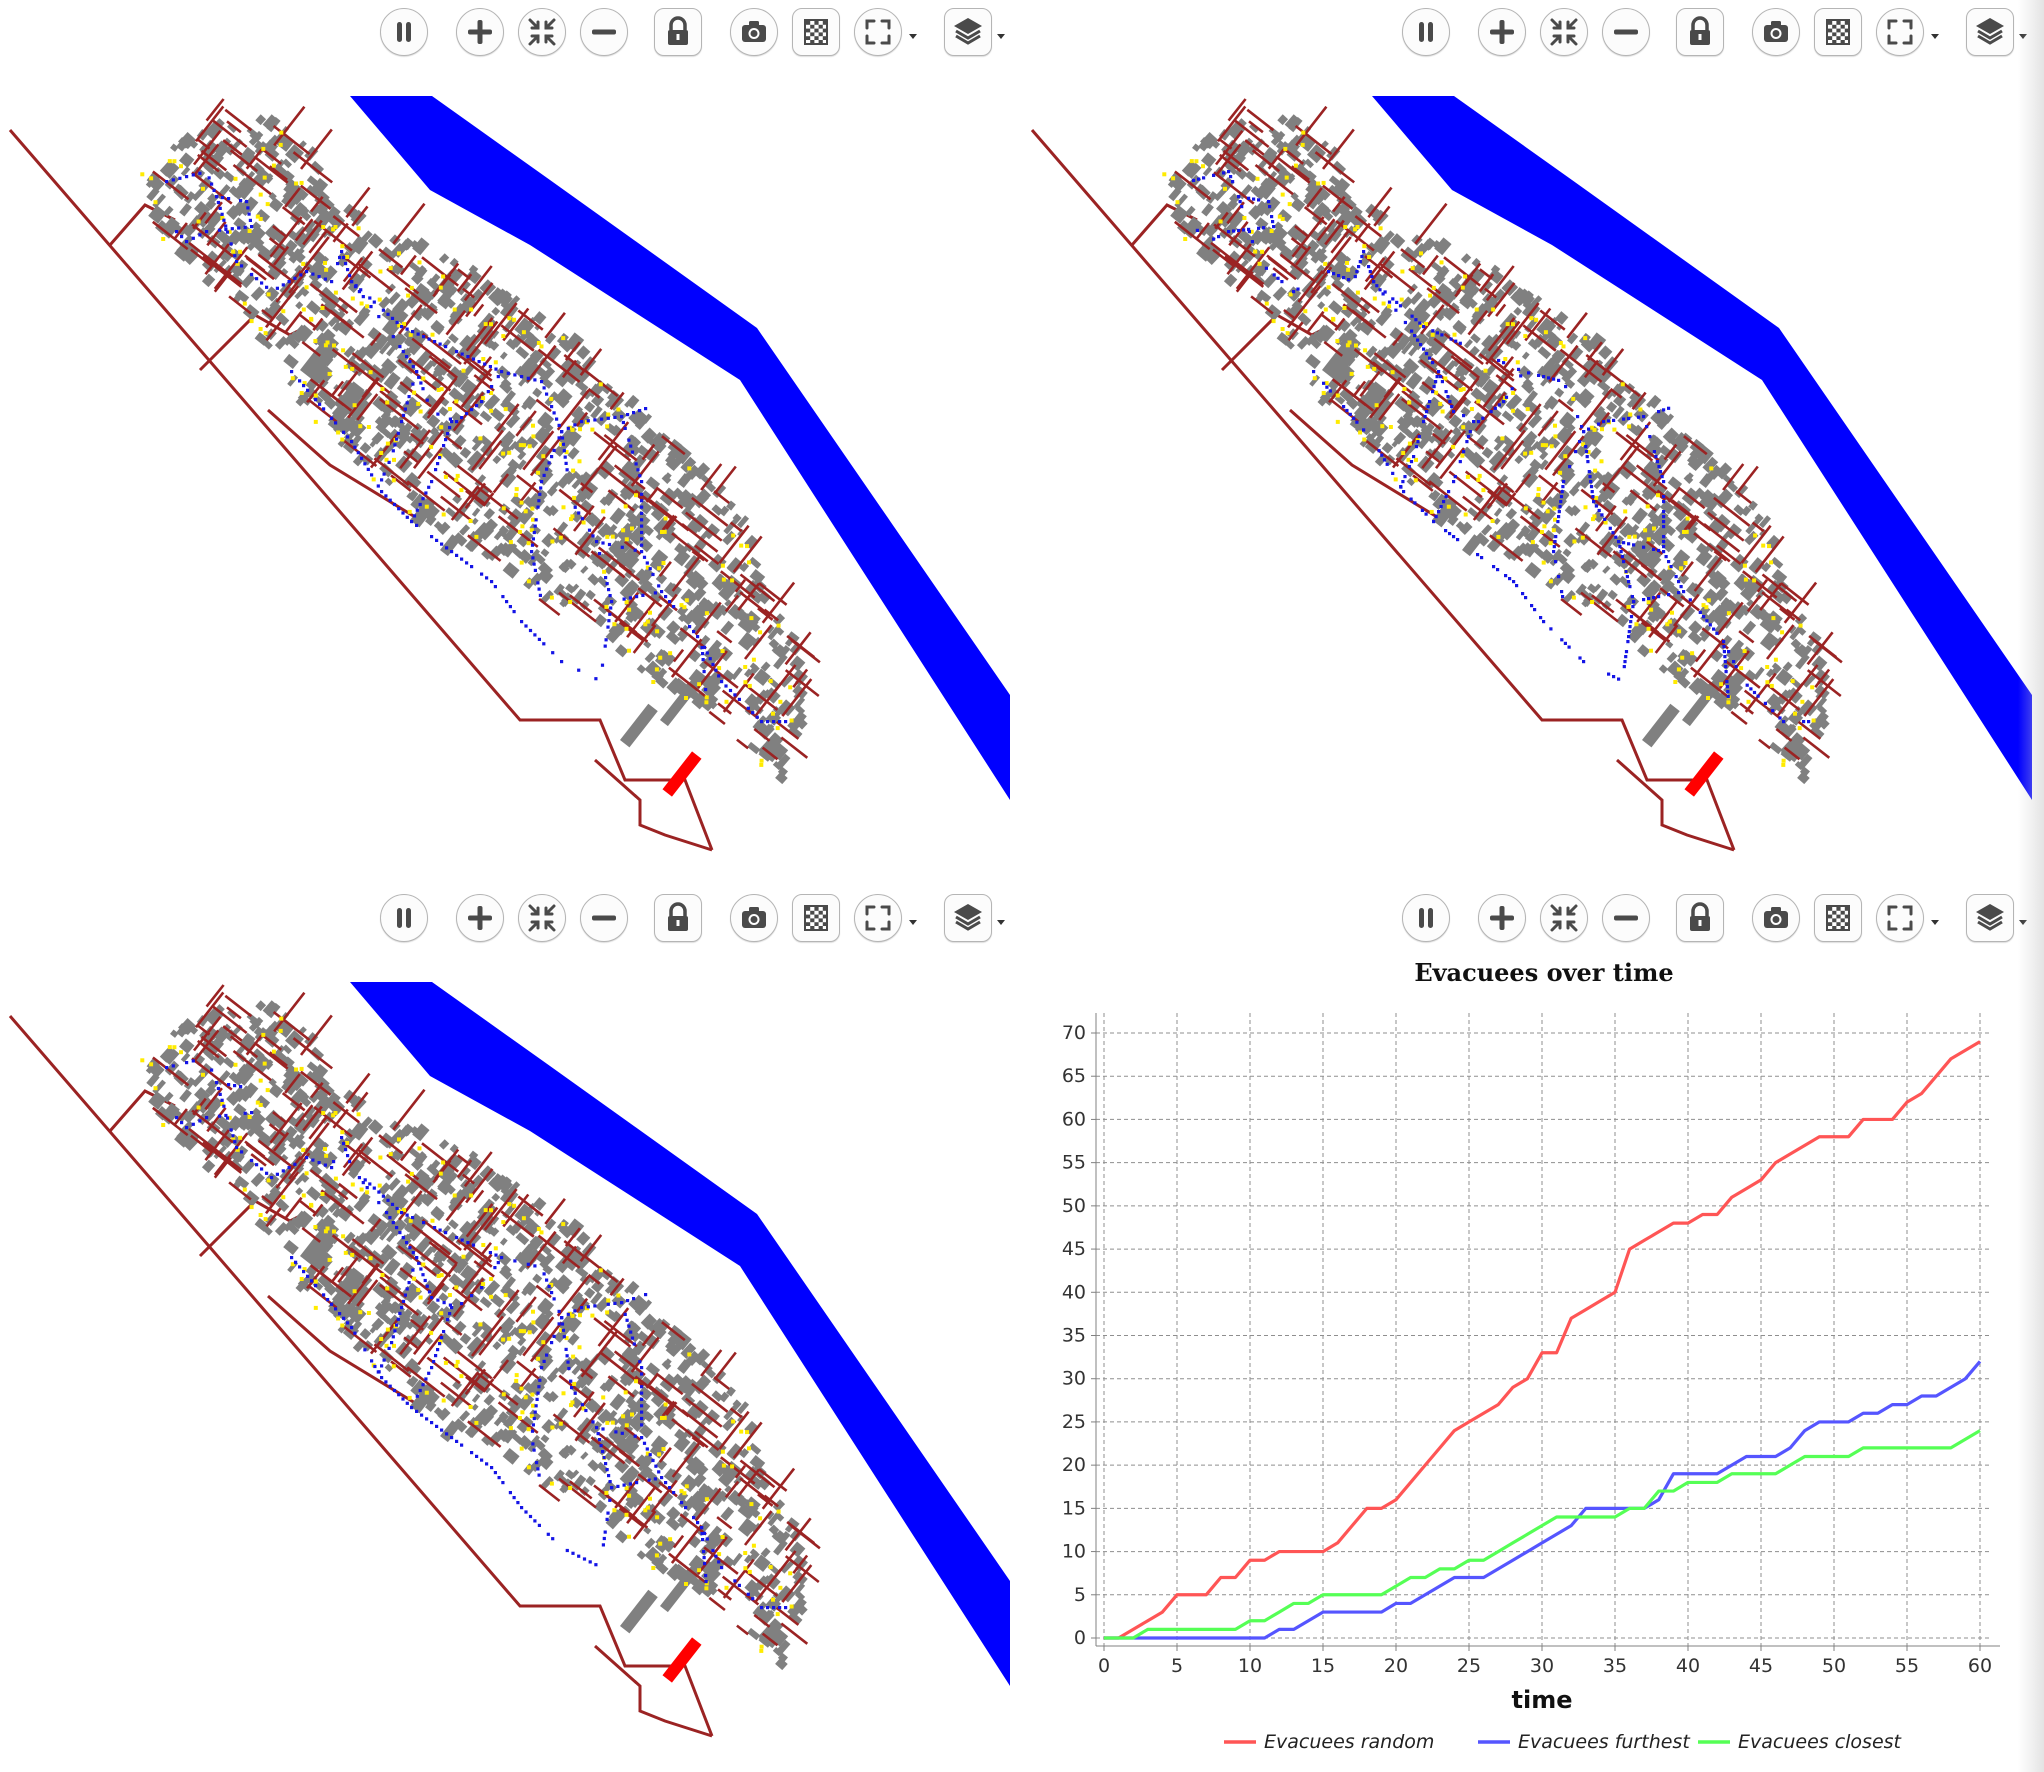  What do you see at coordinates (1469, 1666) in the screenshot?
I see `x-tick-label: 25` at bounding box center [1469, 1666].